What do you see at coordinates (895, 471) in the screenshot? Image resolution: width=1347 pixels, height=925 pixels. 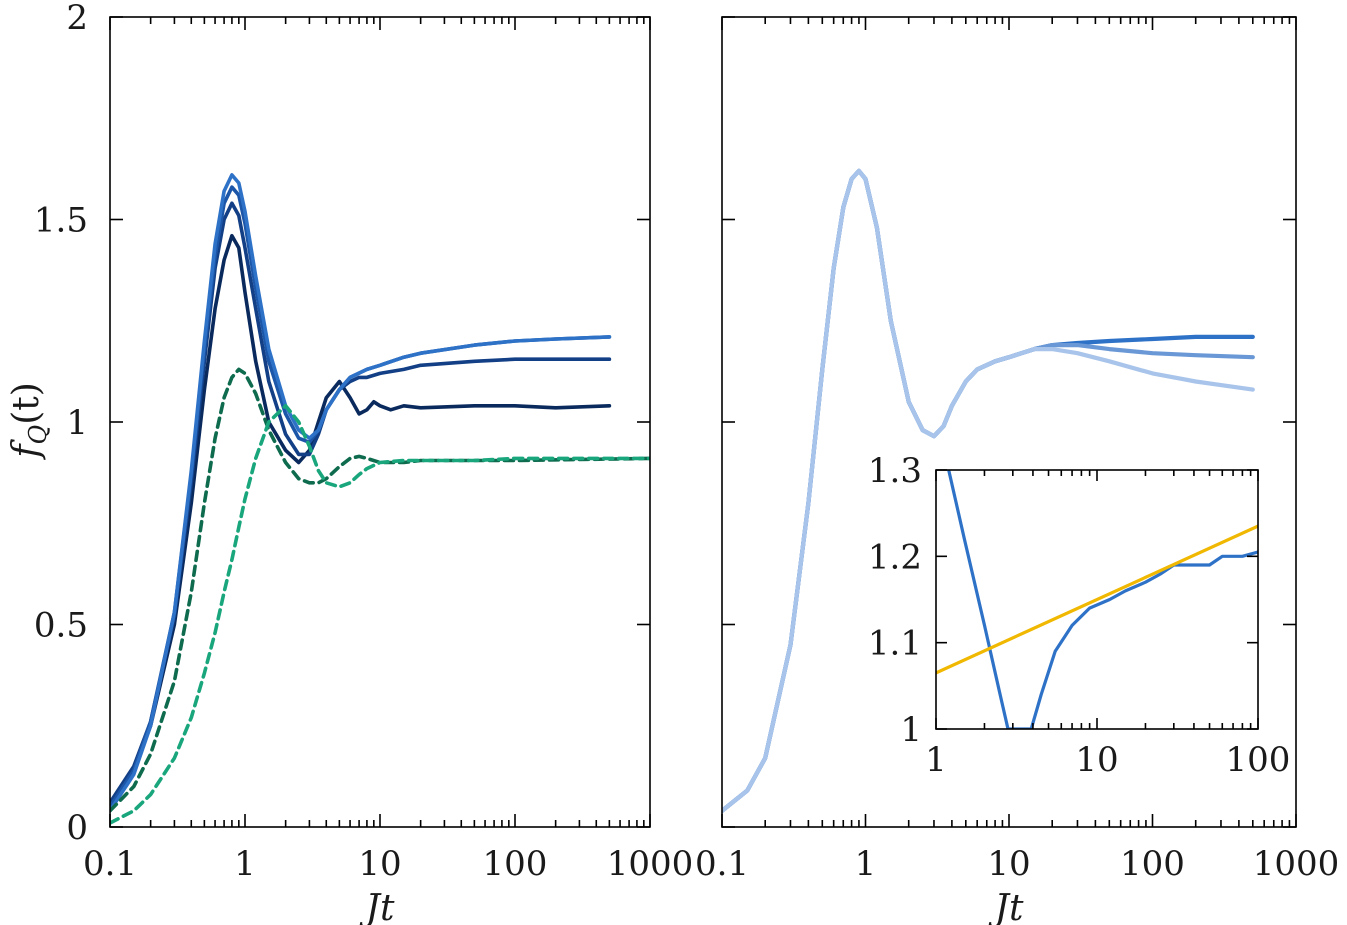 I see `y-tick-label: 1.3` at bounding box center [895, 471].